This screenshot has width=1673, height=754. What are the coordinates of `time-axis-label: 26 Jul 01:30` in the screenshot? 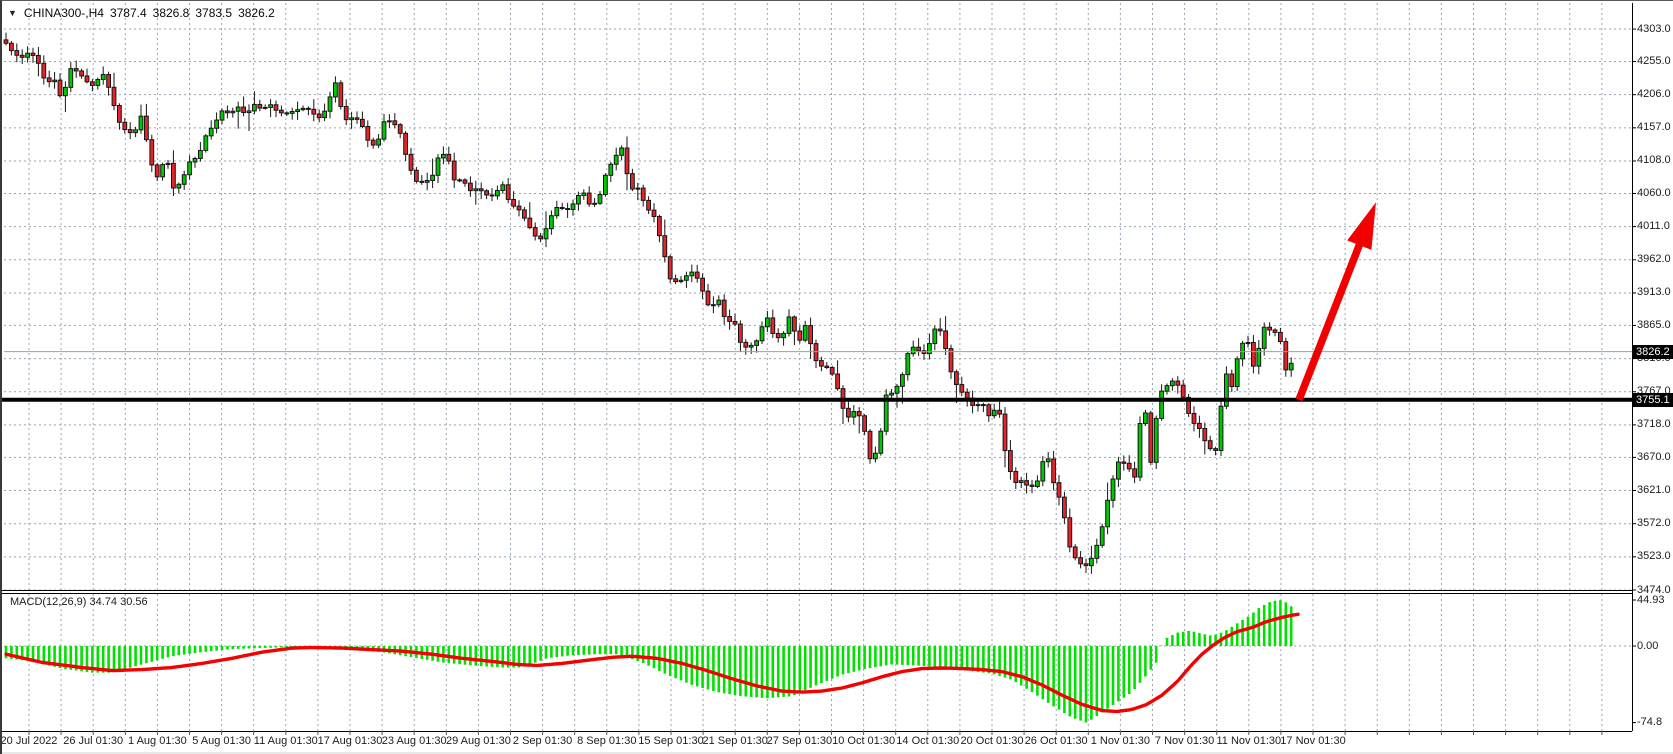 It's located at (93, 741).